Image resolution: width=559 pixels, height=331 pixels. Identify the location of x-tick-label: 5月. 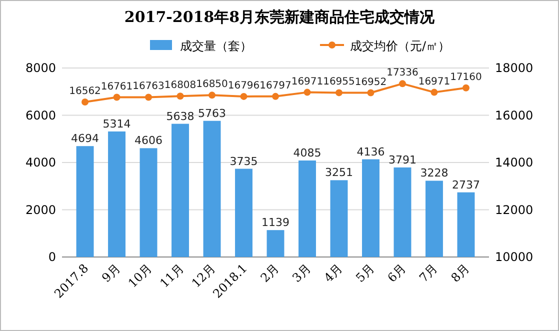
(365, 273).